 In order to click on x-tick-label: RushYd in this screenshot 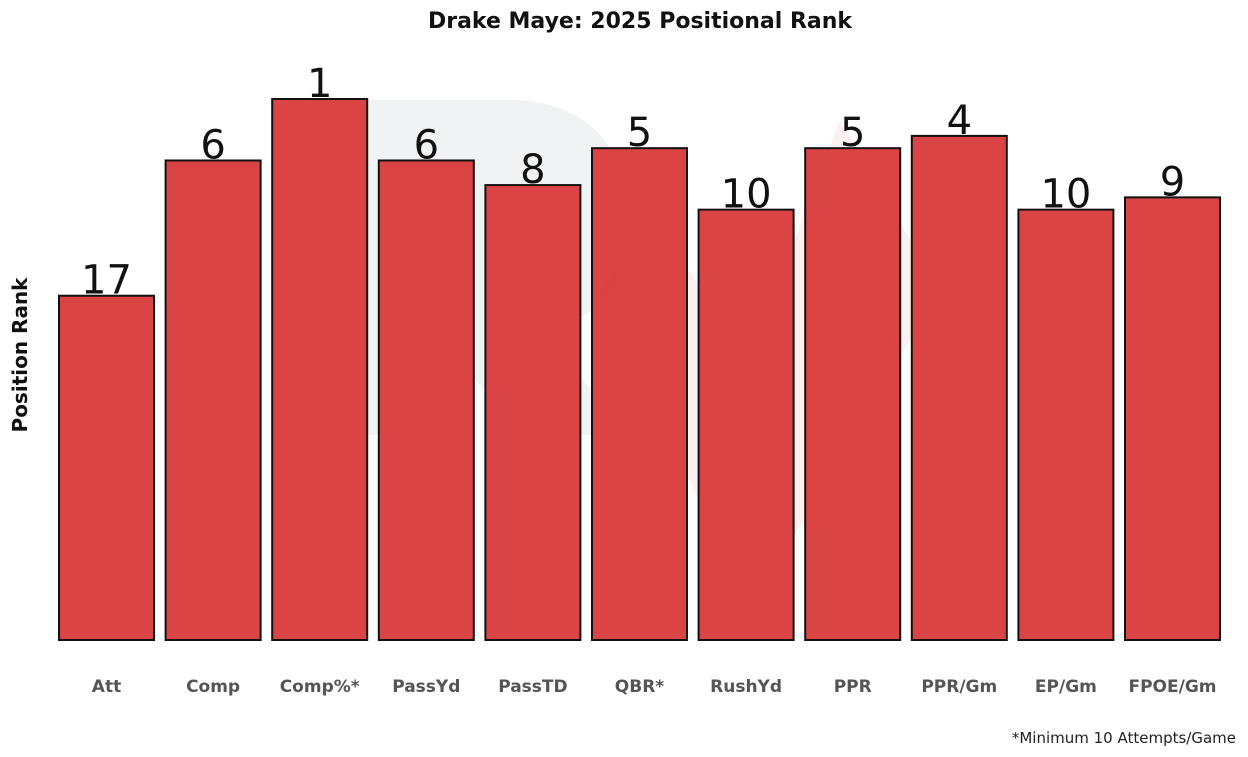, I will do `click(746, 687)`.